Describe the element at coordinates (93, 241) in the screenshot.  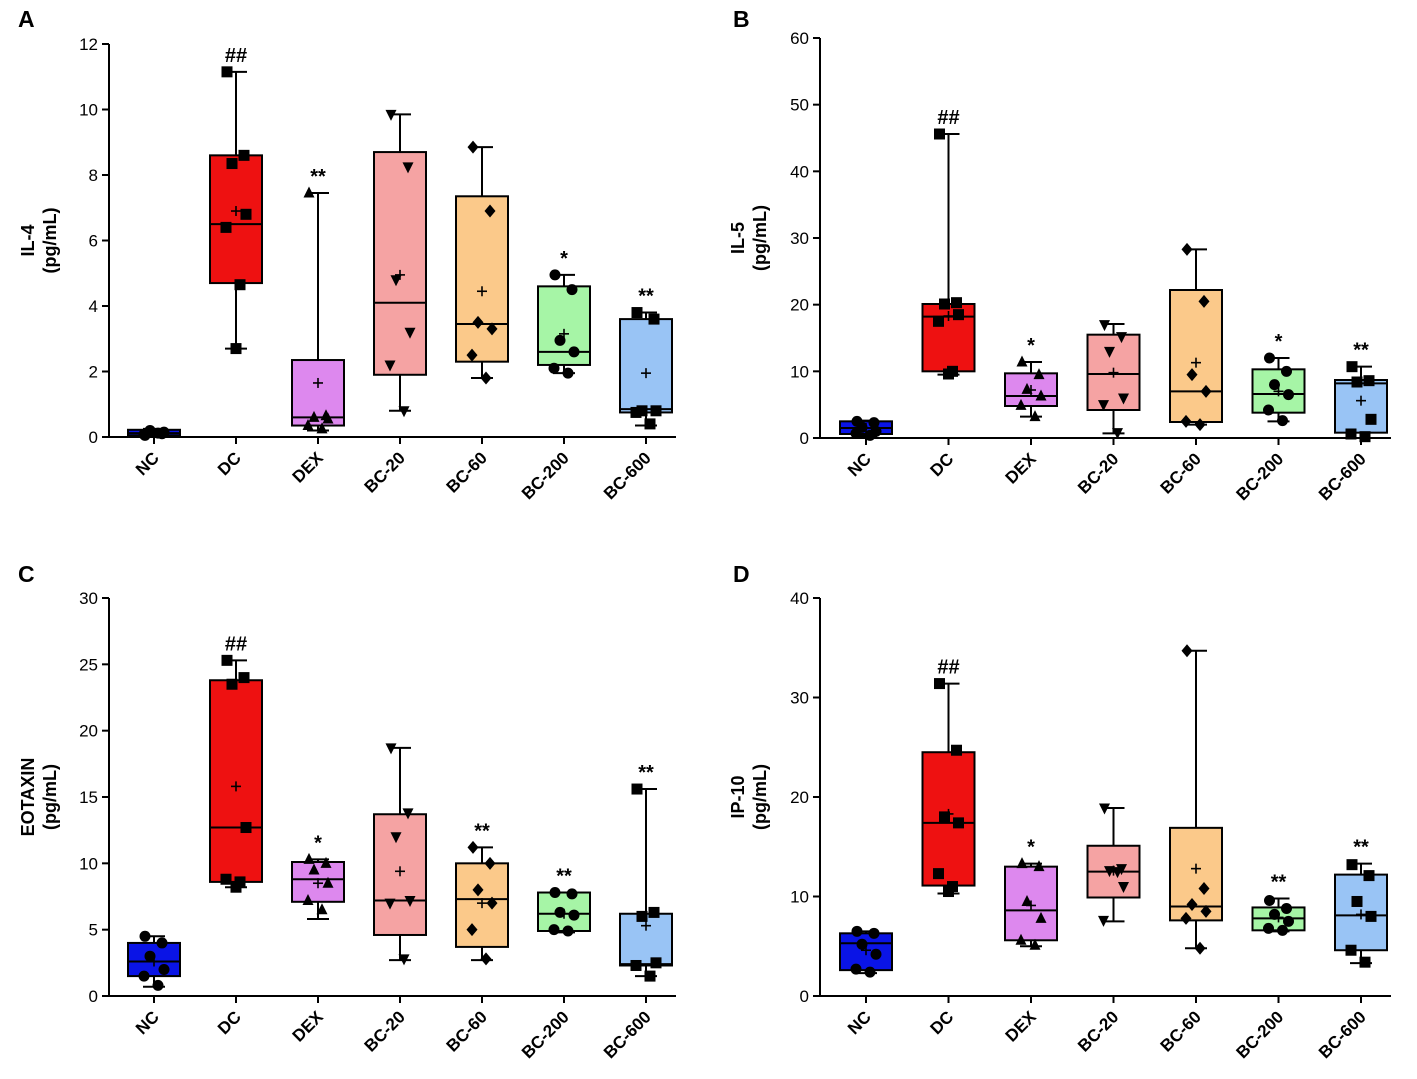
I see `y-tick-label: 6` at that location.